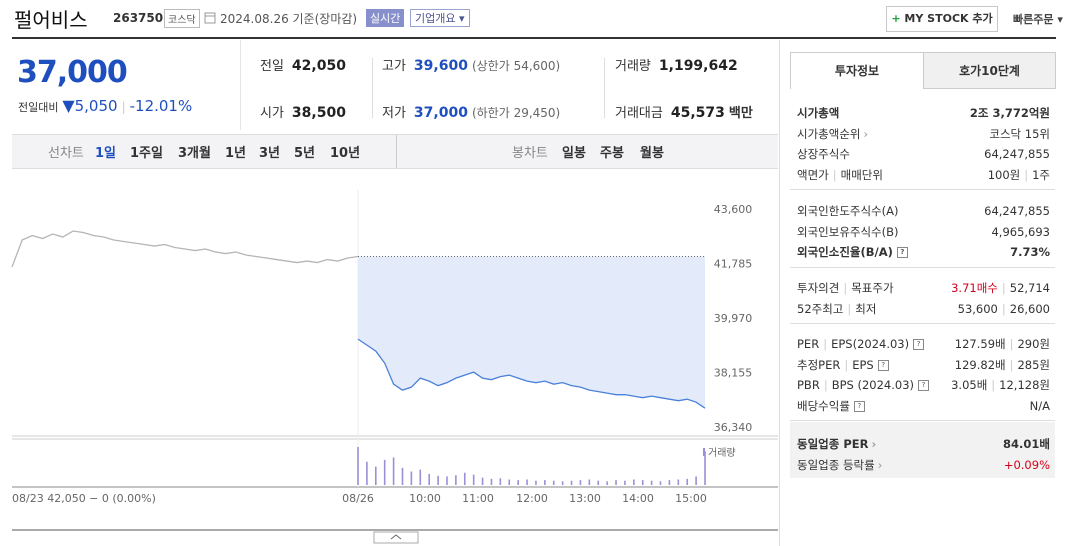  What do you see at coordinates (1024, 385) in the screenshot?
I see `info-value: 12,128원` at bounding box center [1024, 385].